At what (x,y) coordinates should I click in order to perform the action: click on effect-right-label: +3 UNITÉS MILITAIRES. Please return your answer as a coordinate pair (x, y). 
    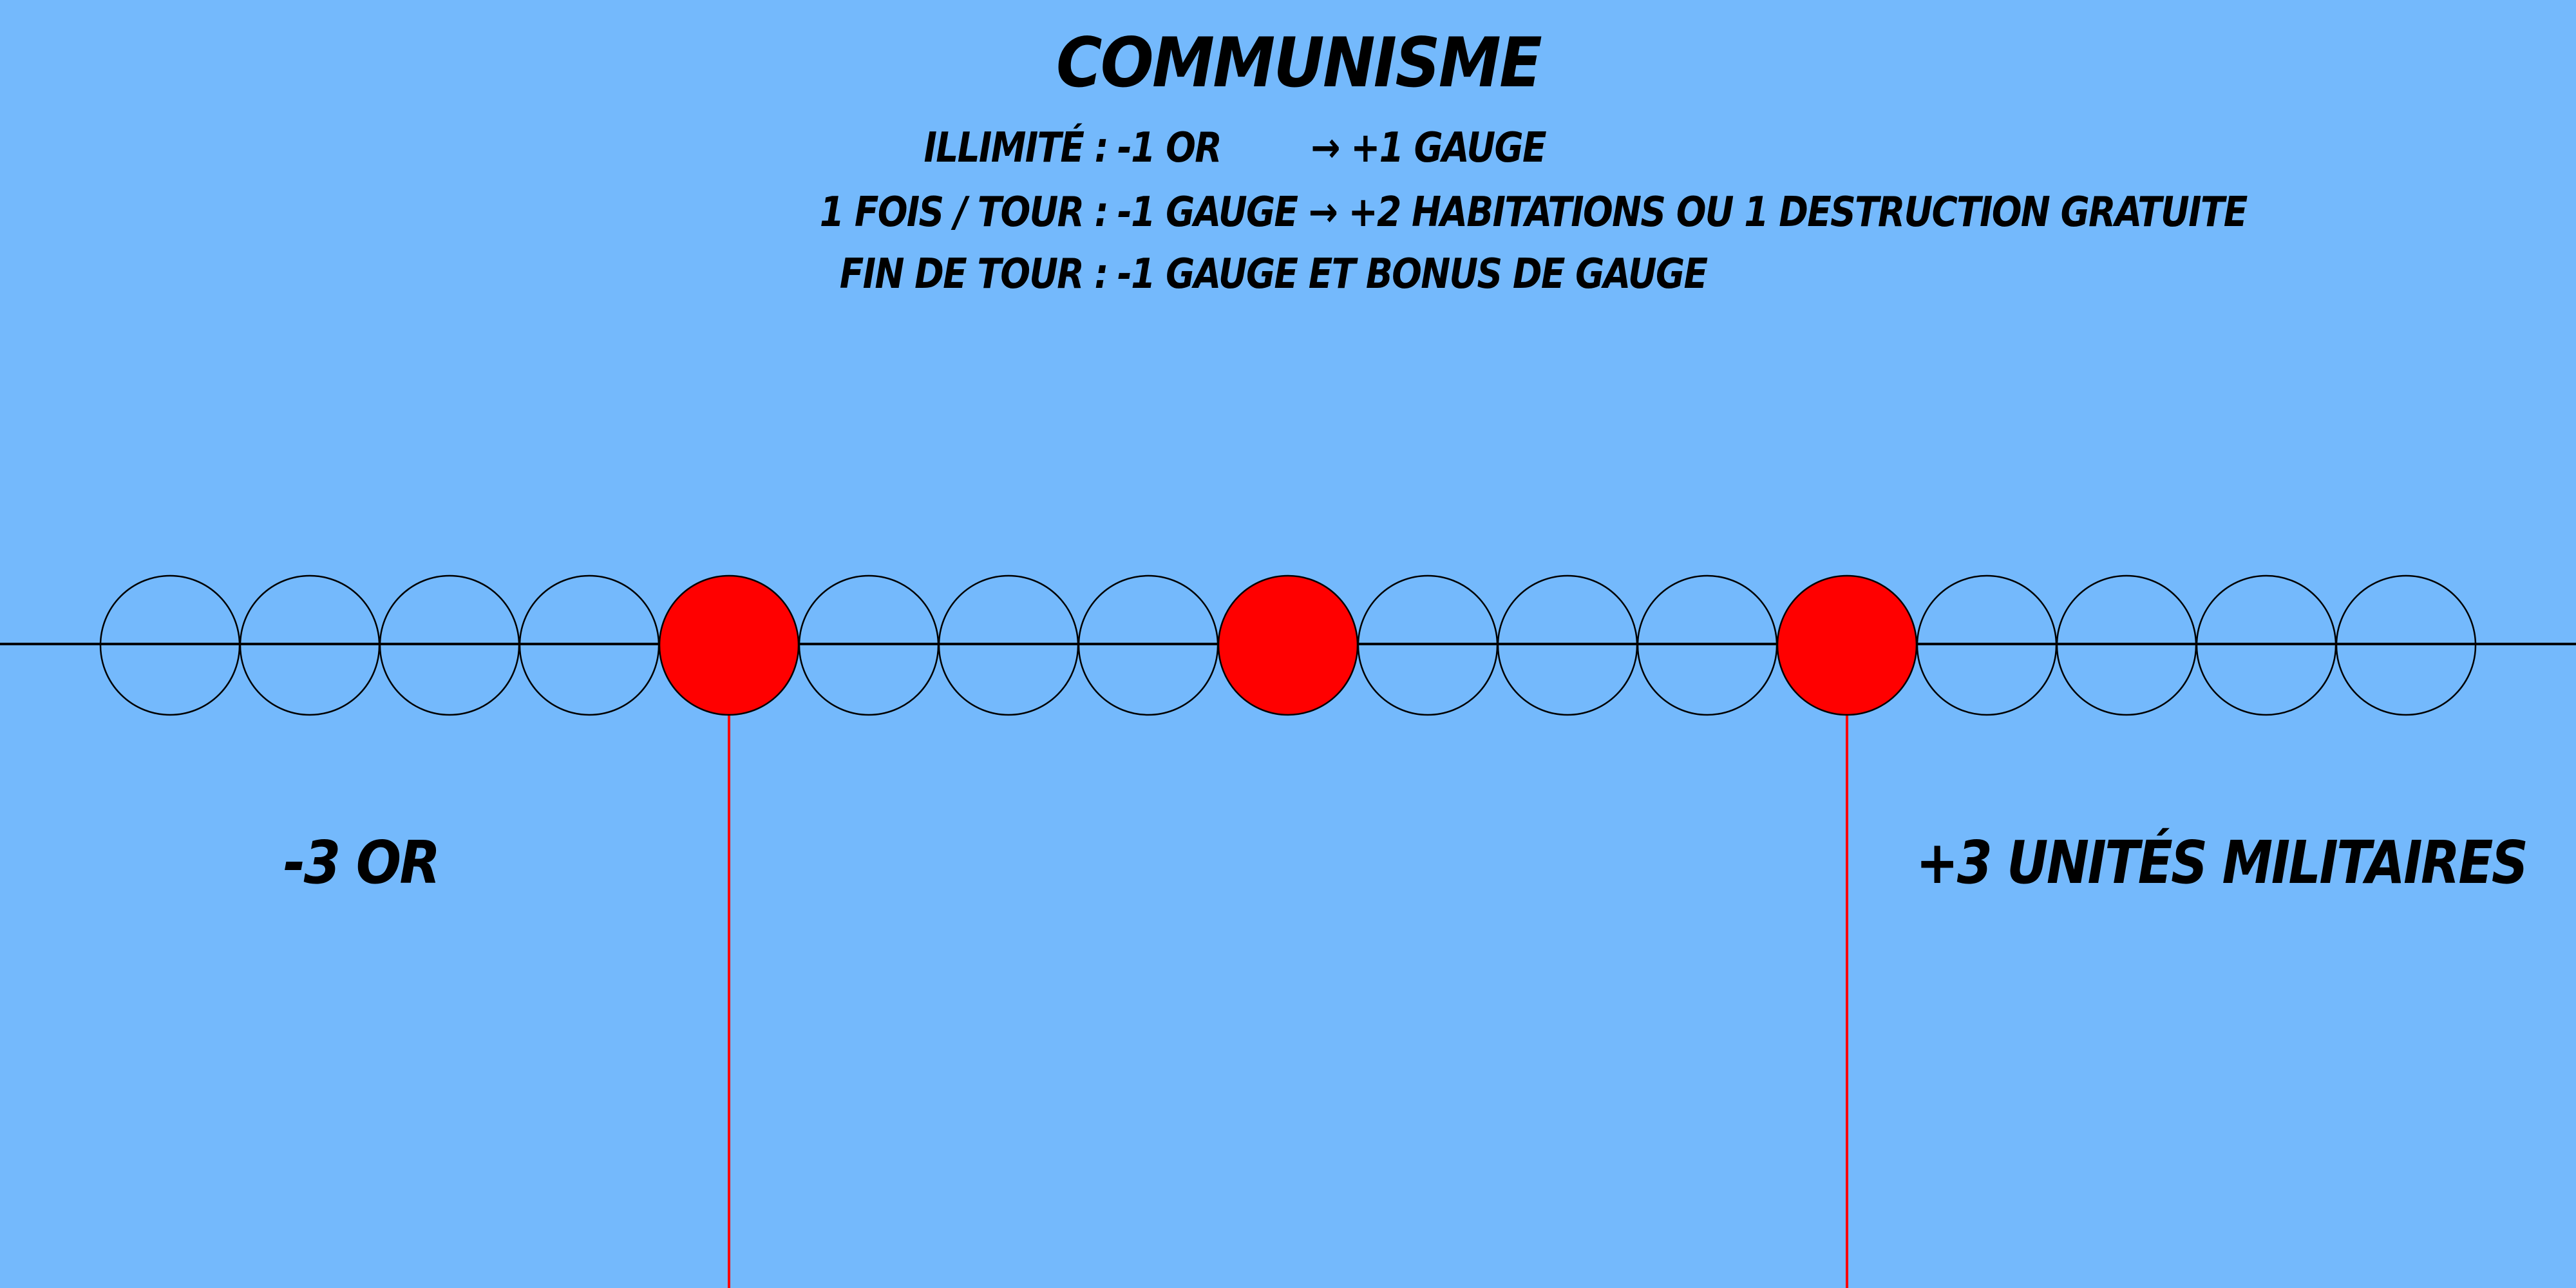
    Looking at the image, I should click on (2221, 863).